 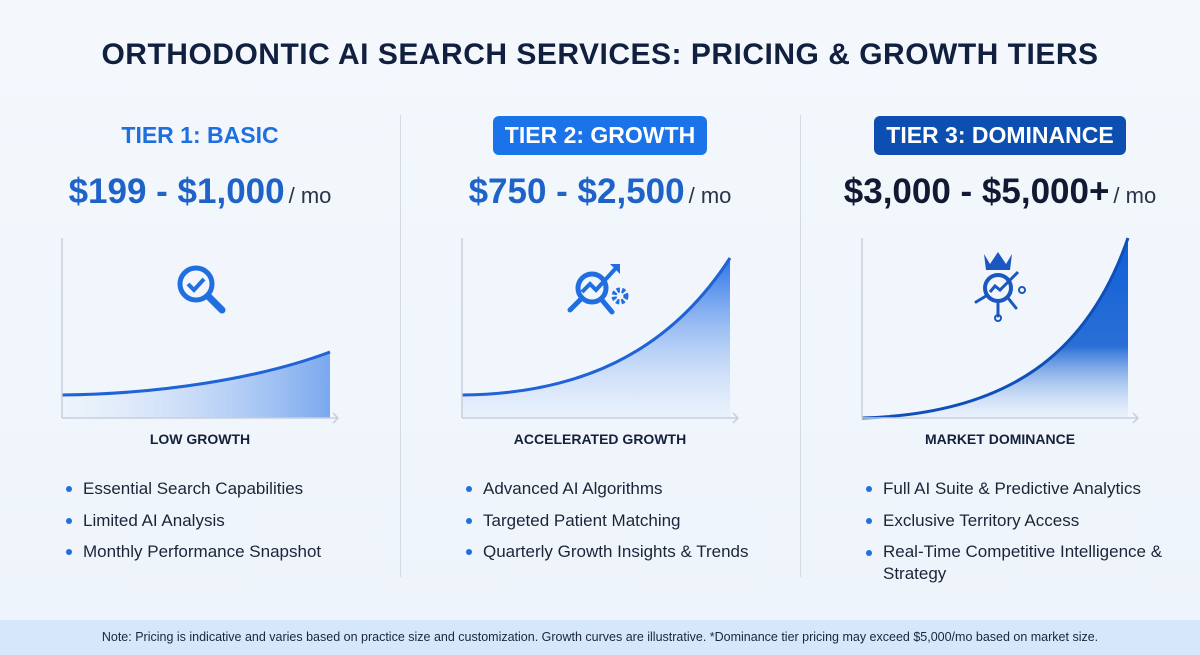 What do you see at coordinates (1000, 135) in the screenshot?
I see `tier-3-badge: TIER 3: DOMINANCE` at bounding box center [1000, 135].